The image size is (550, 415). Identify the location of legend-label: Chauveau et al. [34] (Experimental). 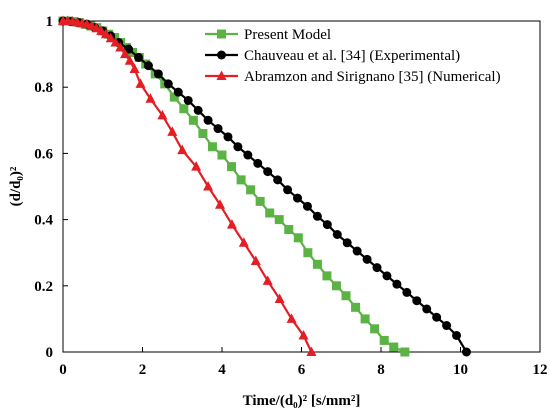
(352, 56).